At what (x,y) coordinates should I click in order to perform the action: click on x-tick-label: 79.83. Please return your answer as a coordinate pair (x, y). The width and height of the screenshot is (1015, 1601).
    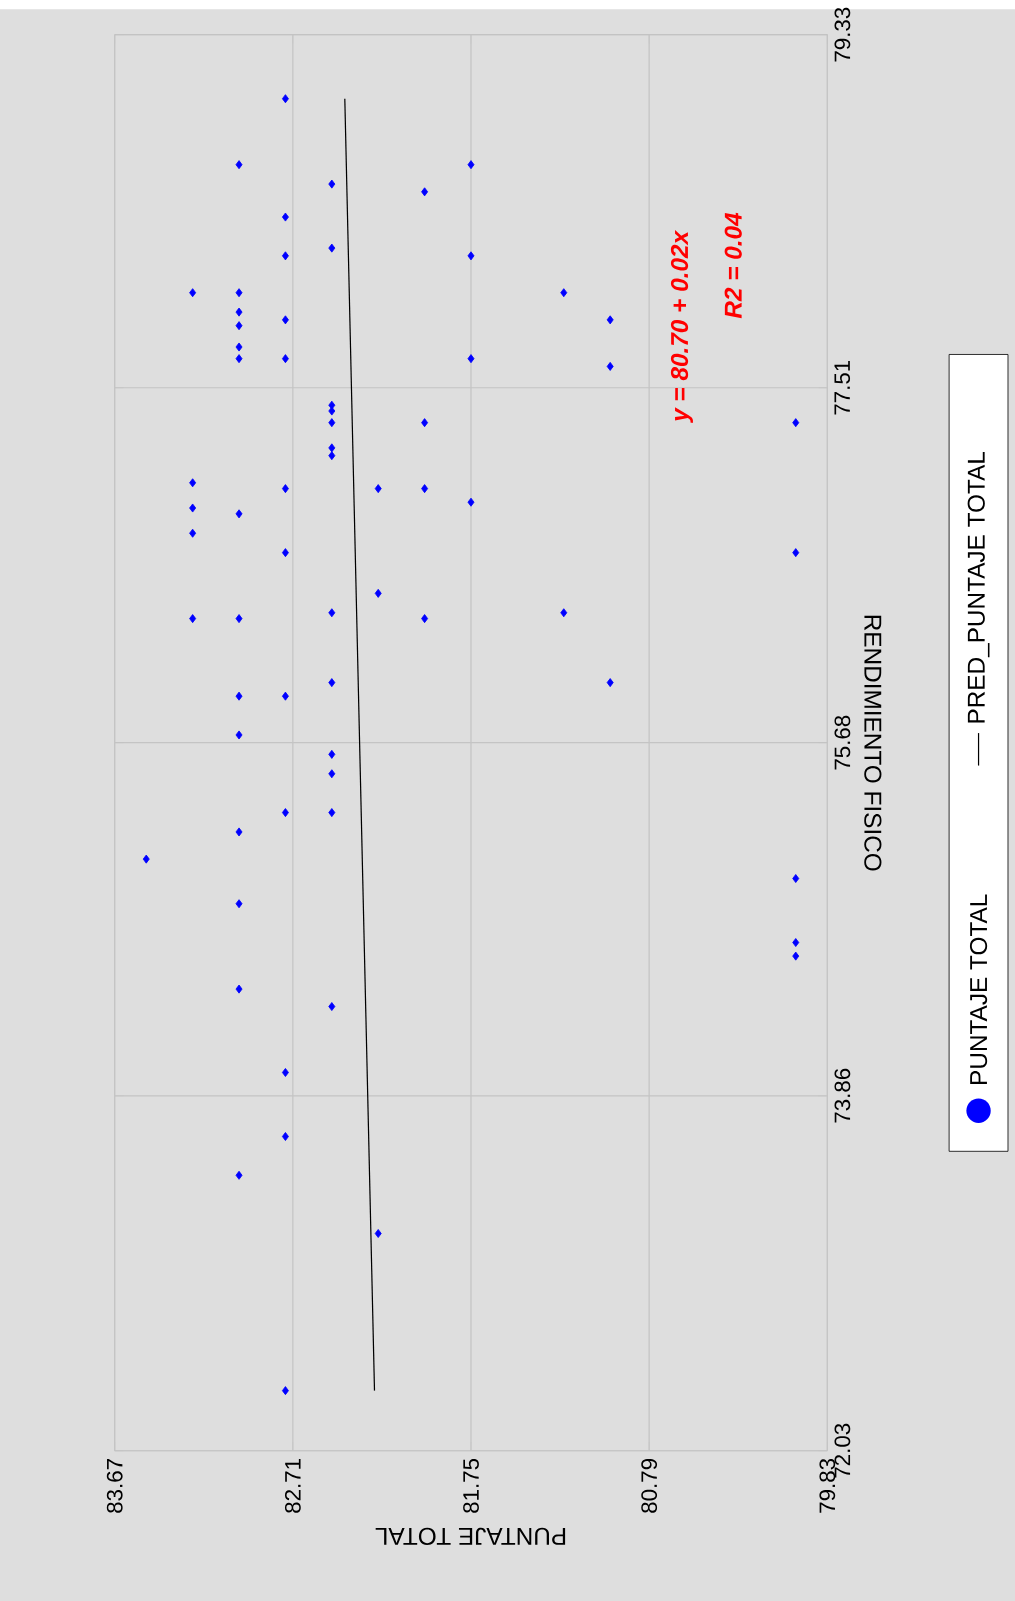
    Looking at the image, I should click on (827, 1485).